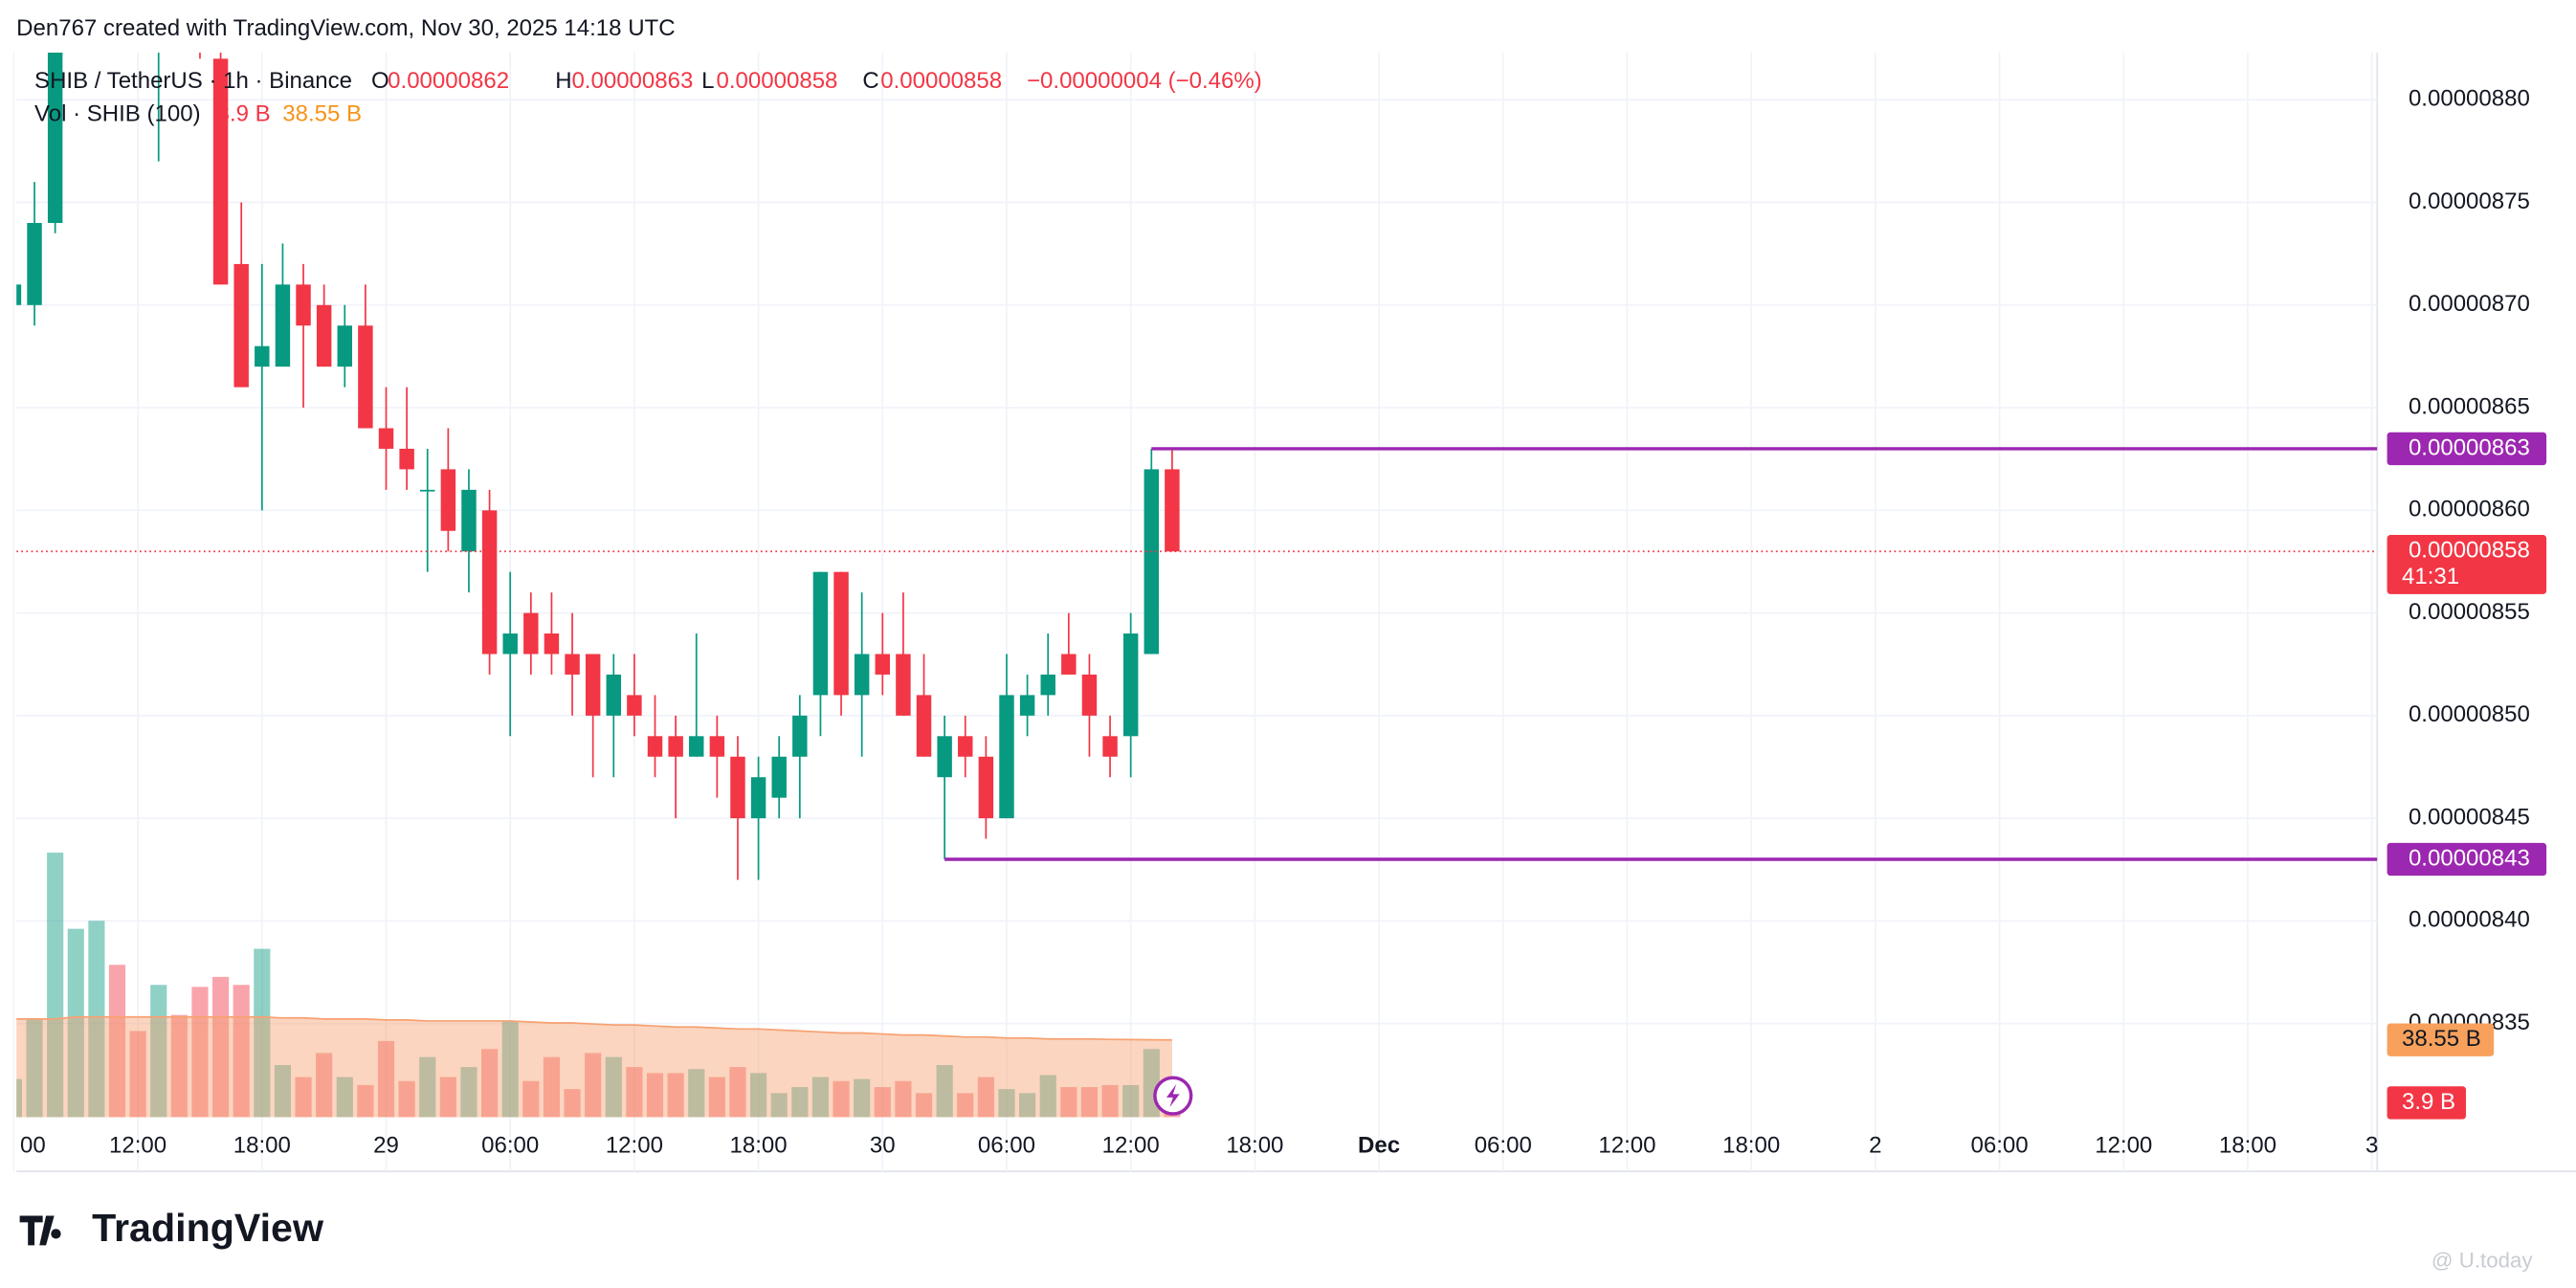 The height and width of the screenshot is (1288, 2576). What do you see at coordinates (2469, 817) in the screenshot?
I see `y-tick-label: 0.00000845` at bounding box center [2469, 817].